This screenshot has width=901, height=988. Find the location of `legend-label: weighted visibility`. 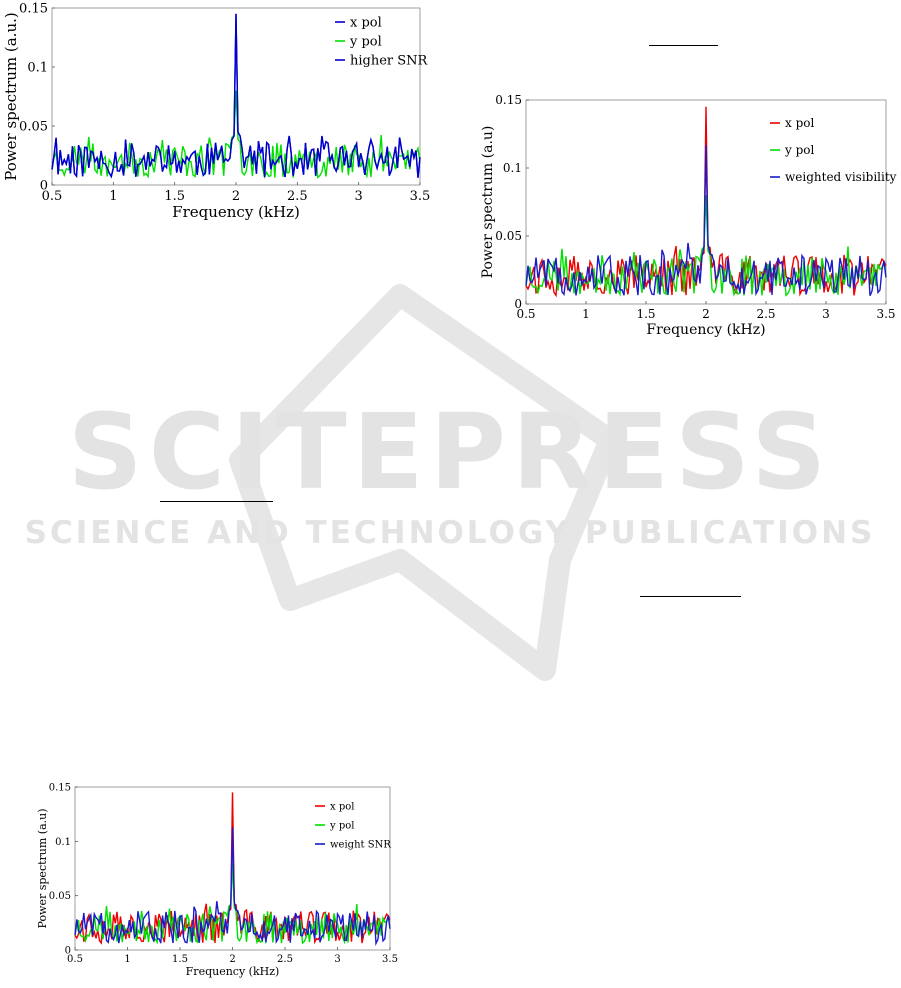

legend-label: weighted visibility is located at coordinates (841, 177).